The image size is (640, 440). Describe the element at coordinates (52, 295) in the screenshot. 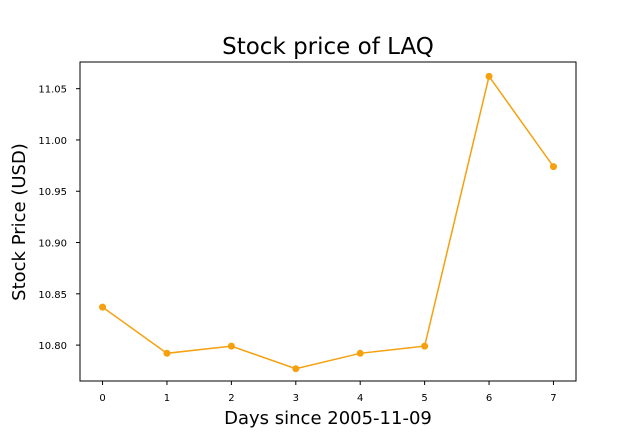

I see `y-tick-label: 10.85` at that location.